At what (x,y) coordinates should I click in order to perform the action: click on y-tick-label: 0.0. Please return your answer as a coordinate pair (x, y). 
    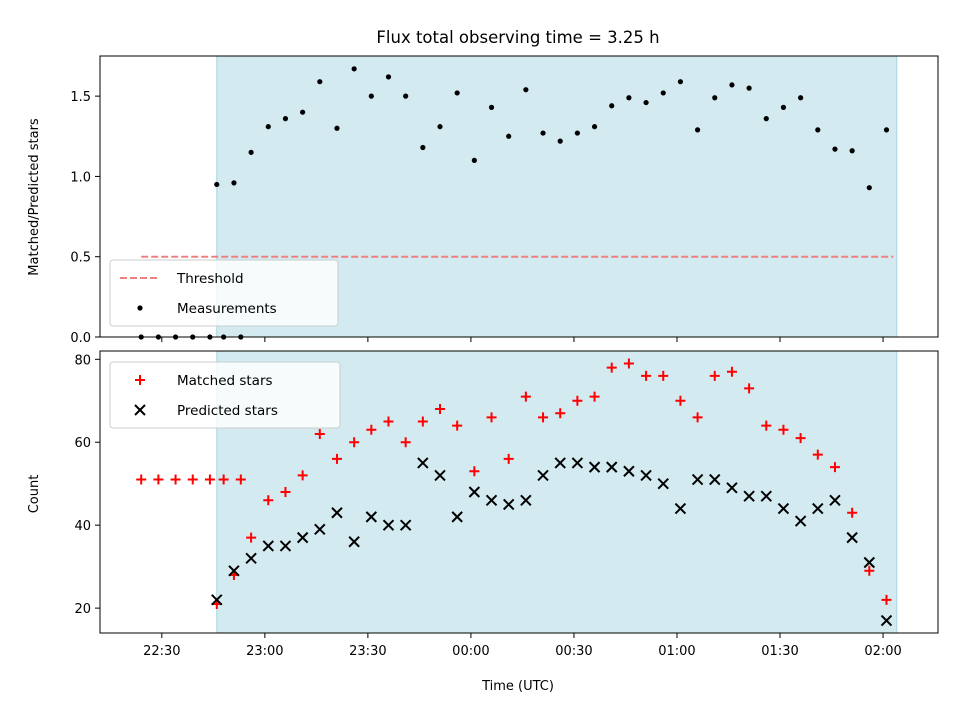
    Looking at the image, I should click on (80, 338).